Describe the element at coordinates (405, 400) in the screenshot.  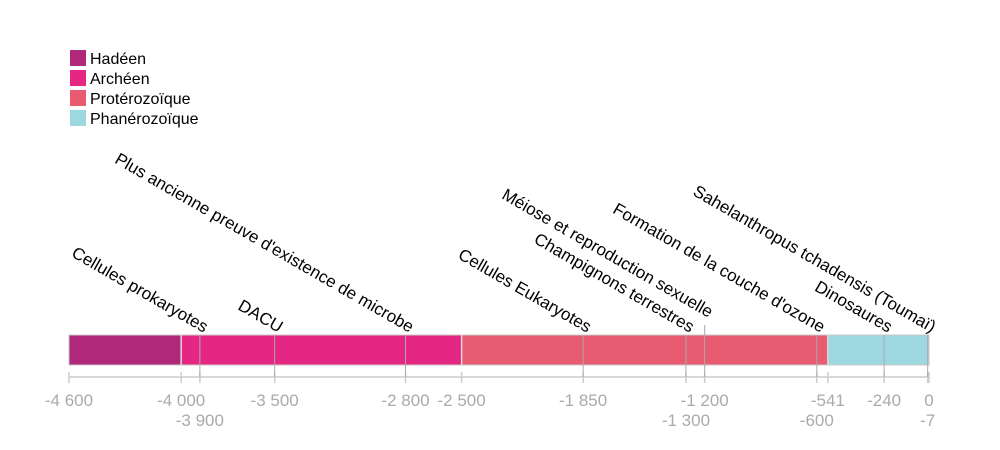
I see `tick-label: -2 800` at that location.